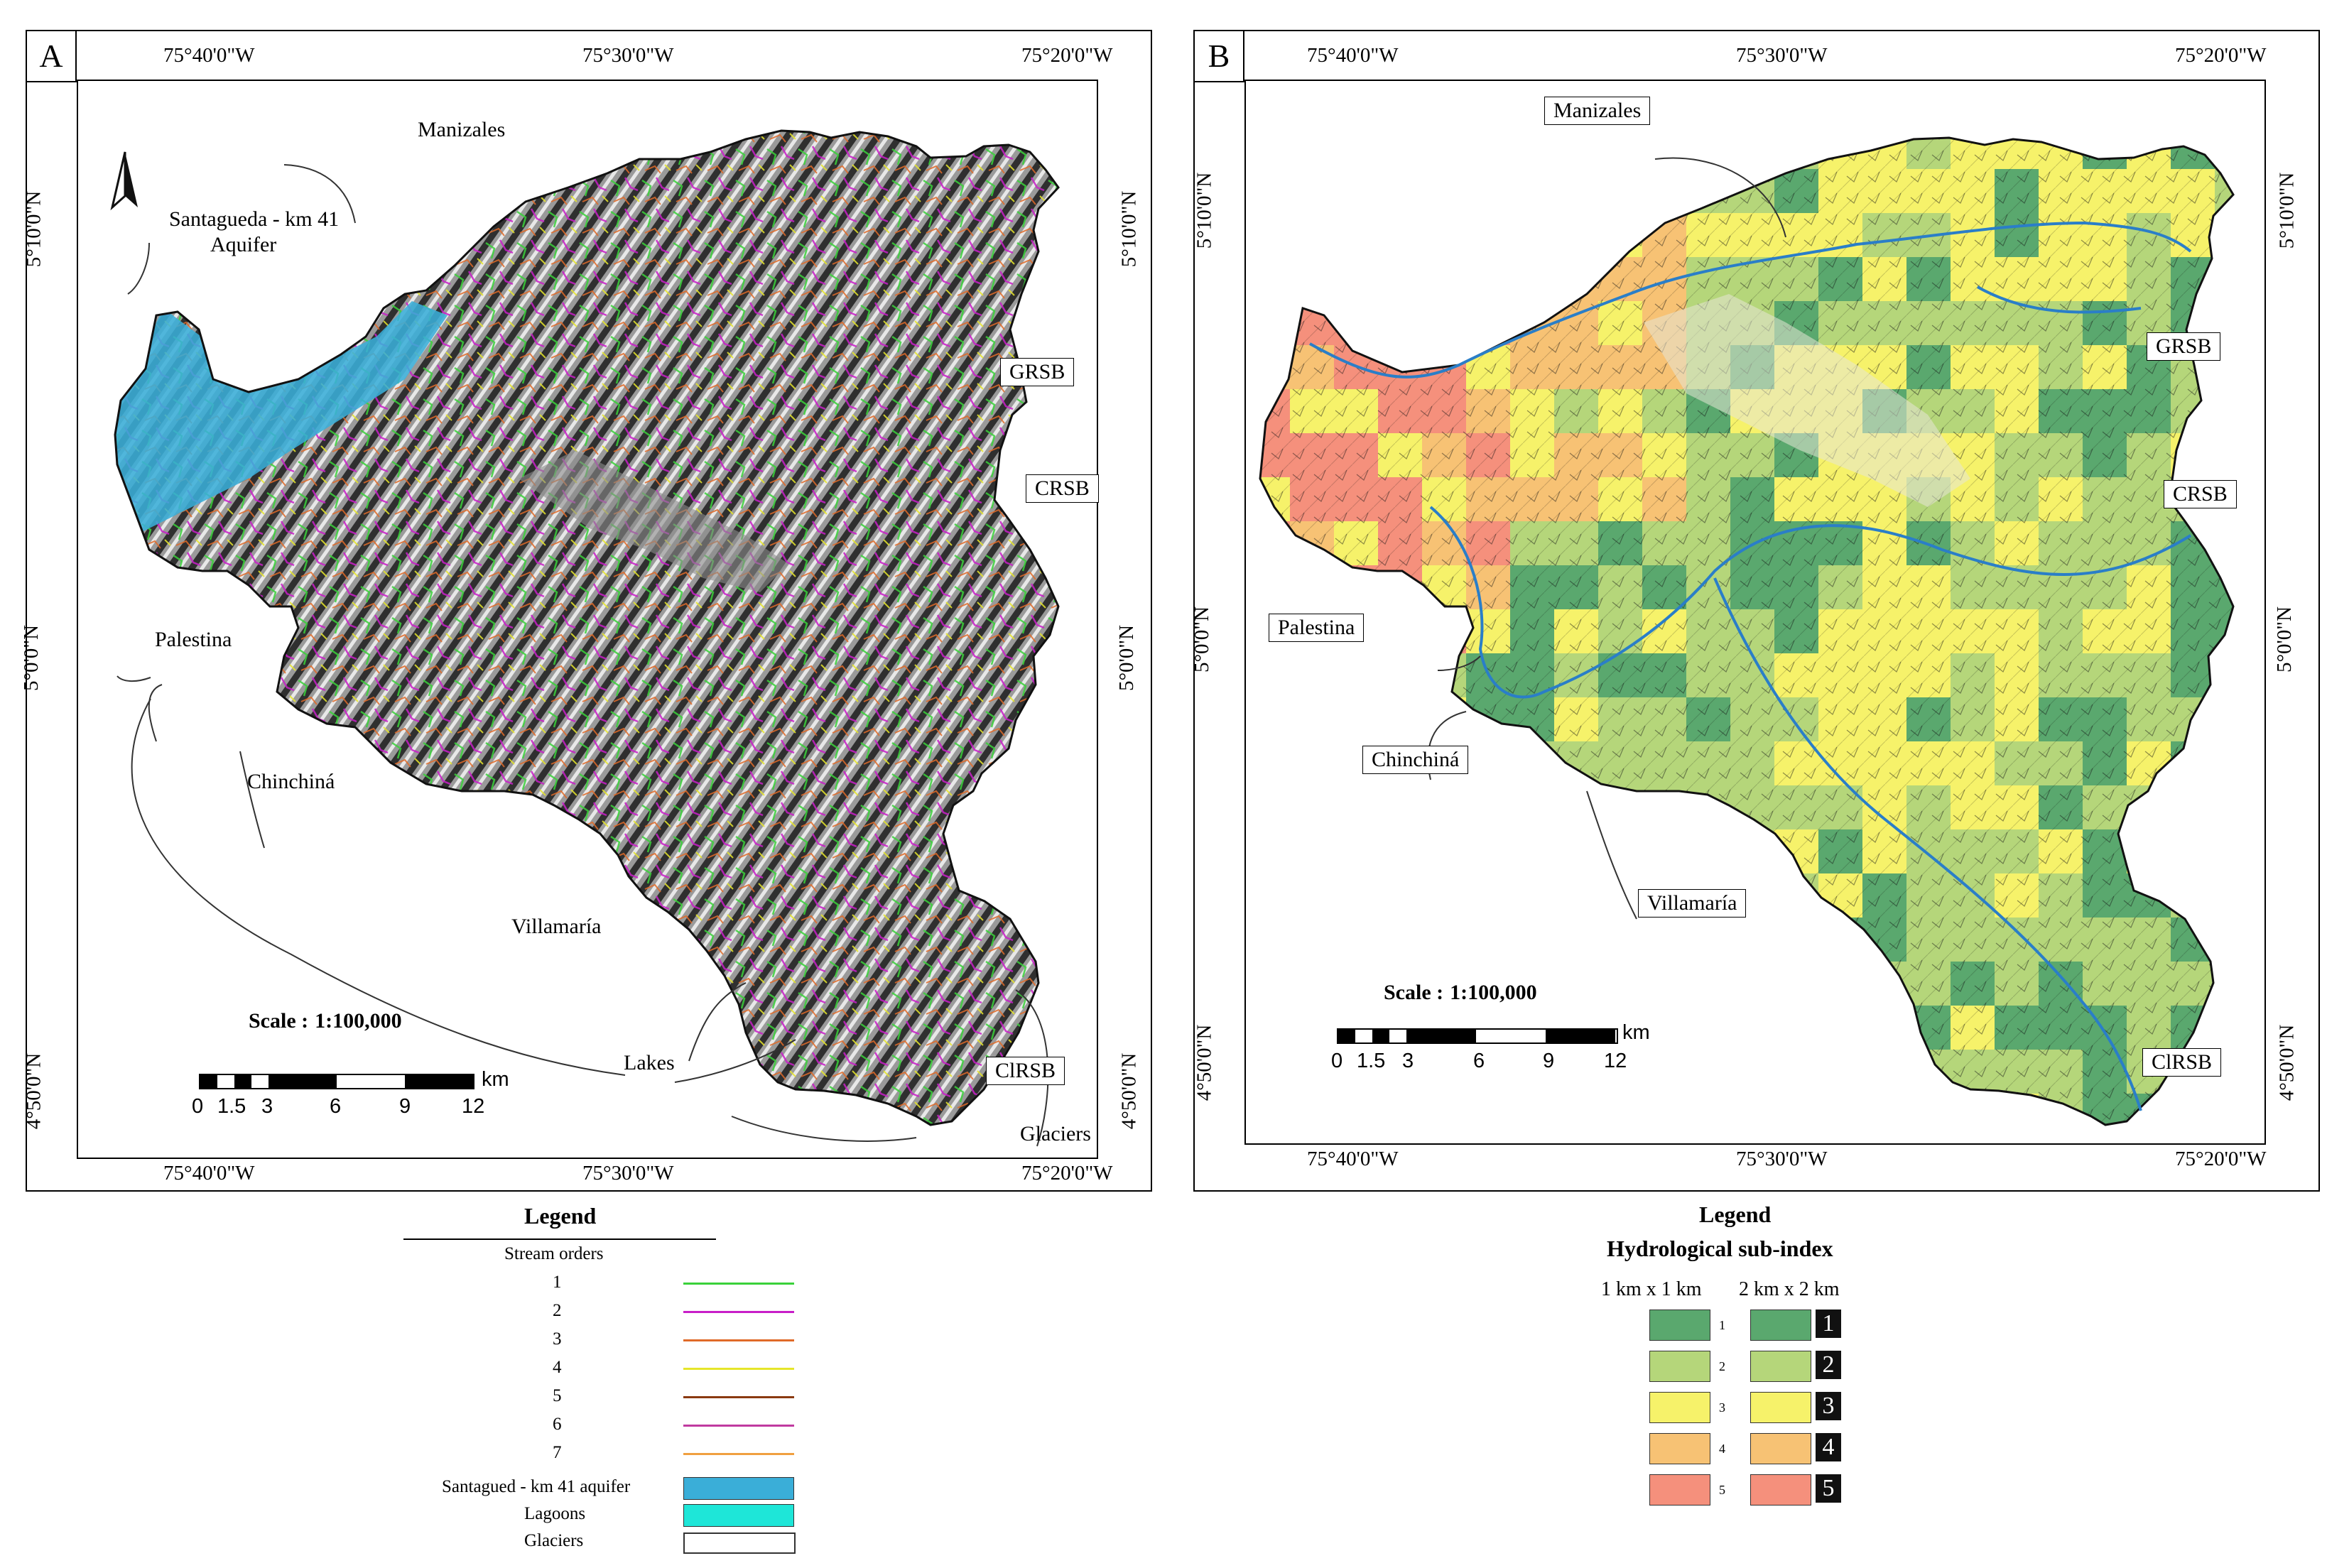 This screenshot has width=2327, height=1568. I want to click on legend-a-order-6-swatch, so click(739, 1426).